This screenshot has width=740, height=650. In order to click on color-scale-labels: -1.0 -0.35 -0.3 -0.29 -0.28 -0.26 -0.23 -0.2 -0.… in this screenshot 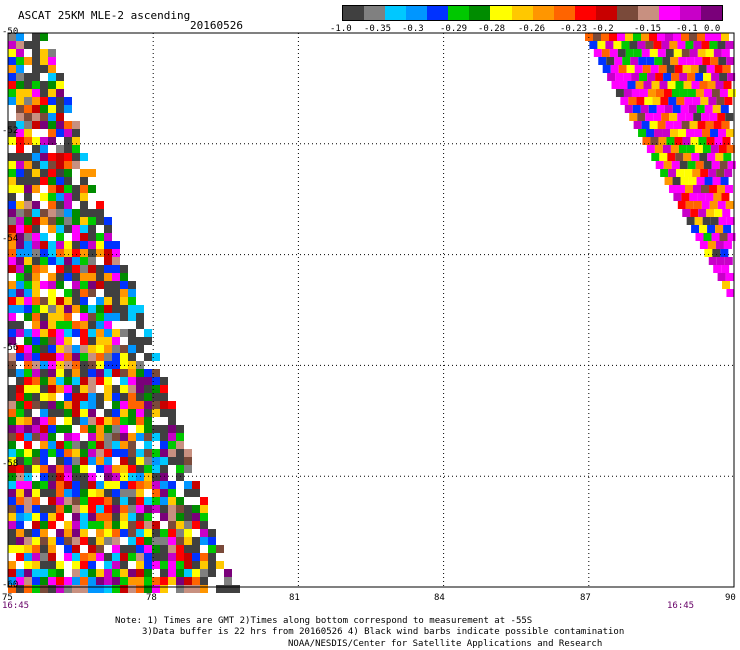, I will do `click(530, 30)`.